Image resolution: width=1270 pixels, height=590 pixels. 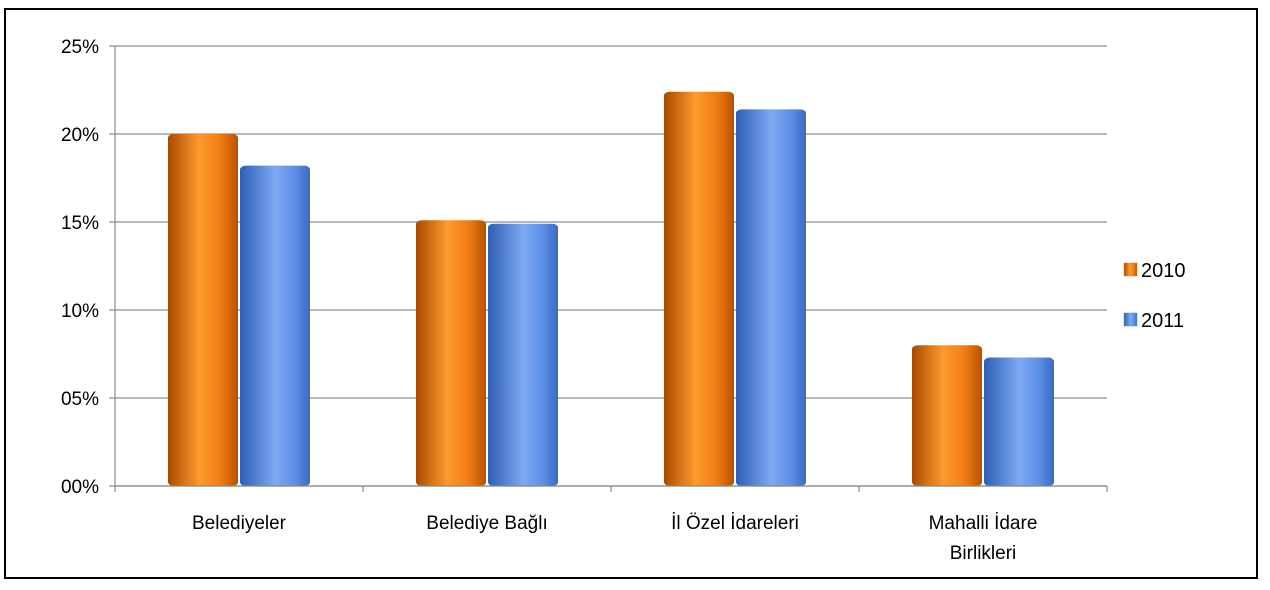 What do you see at coordinates (1163, 271) in the screenshot?
I see `legend-label-2010: 2010` at bounding box center [1163, 271].